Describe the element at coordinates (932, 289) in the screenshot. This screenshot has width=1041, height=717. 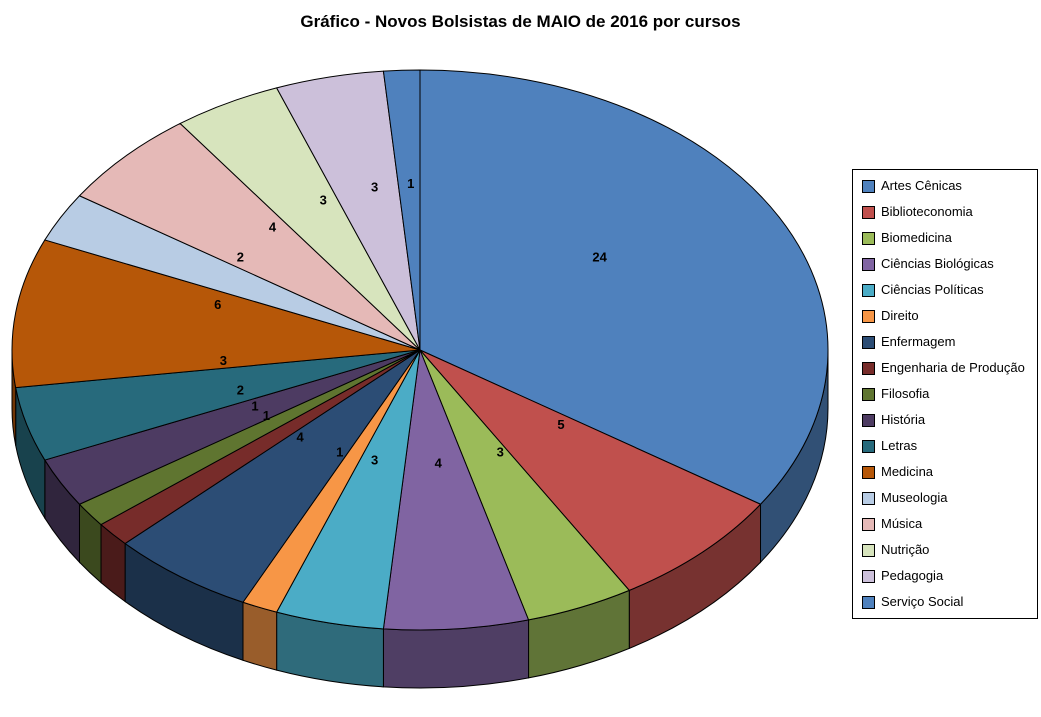
I see `legend-label: Ciências Políticas` at that location.